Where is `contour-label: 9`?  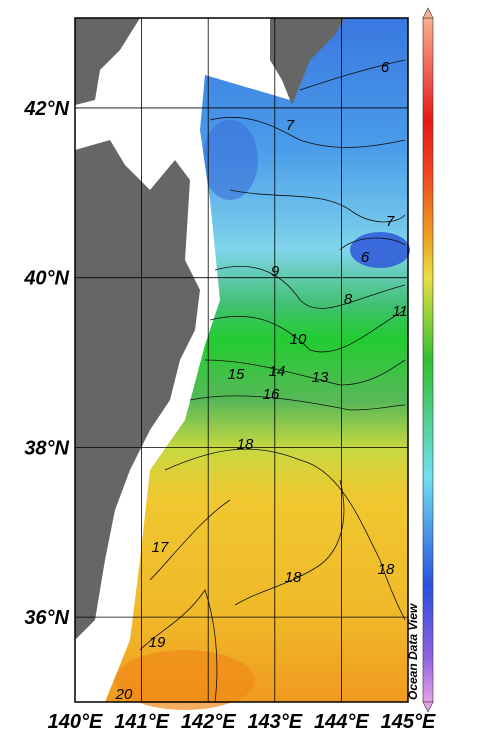 contour-label: 9 is located at coordinates (275, 271).